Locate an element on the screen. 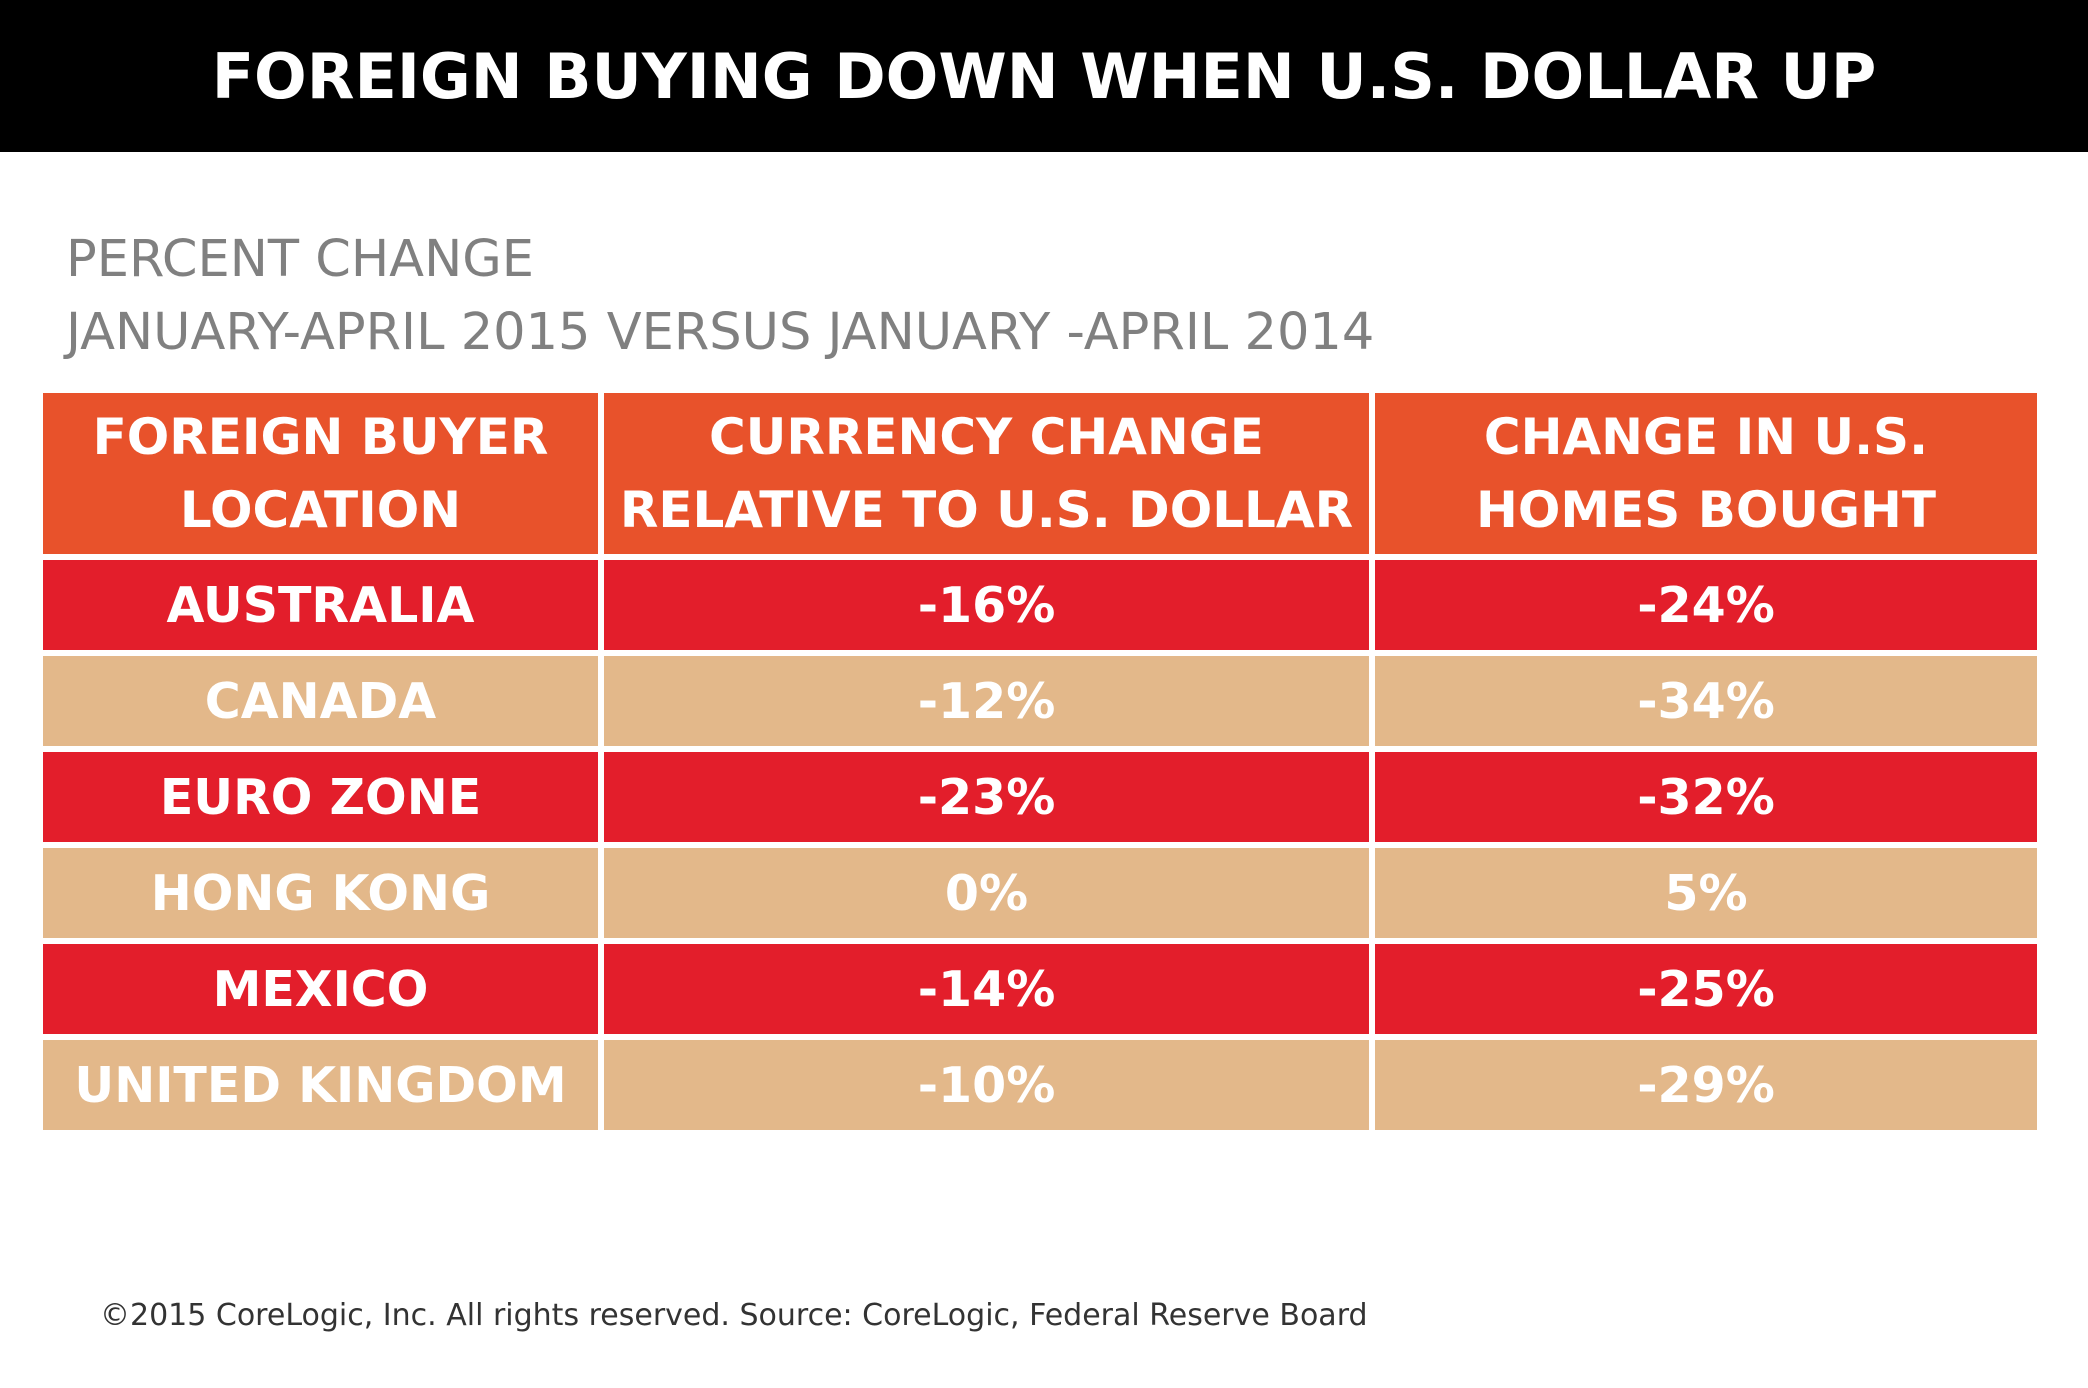  cell-currency-change: -10% is located at coordinates (986, 1085).